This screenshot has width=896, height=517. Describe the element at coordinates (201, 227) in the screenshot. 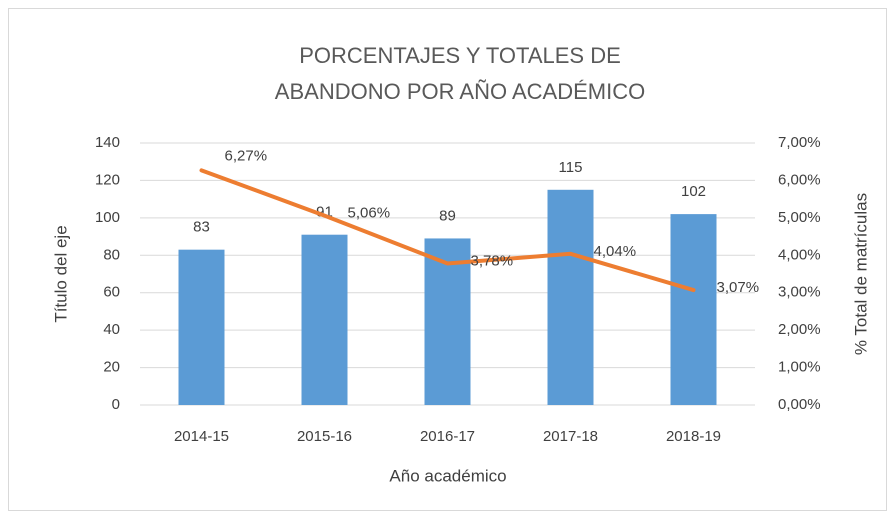

I see `data-label: 83` at that location.